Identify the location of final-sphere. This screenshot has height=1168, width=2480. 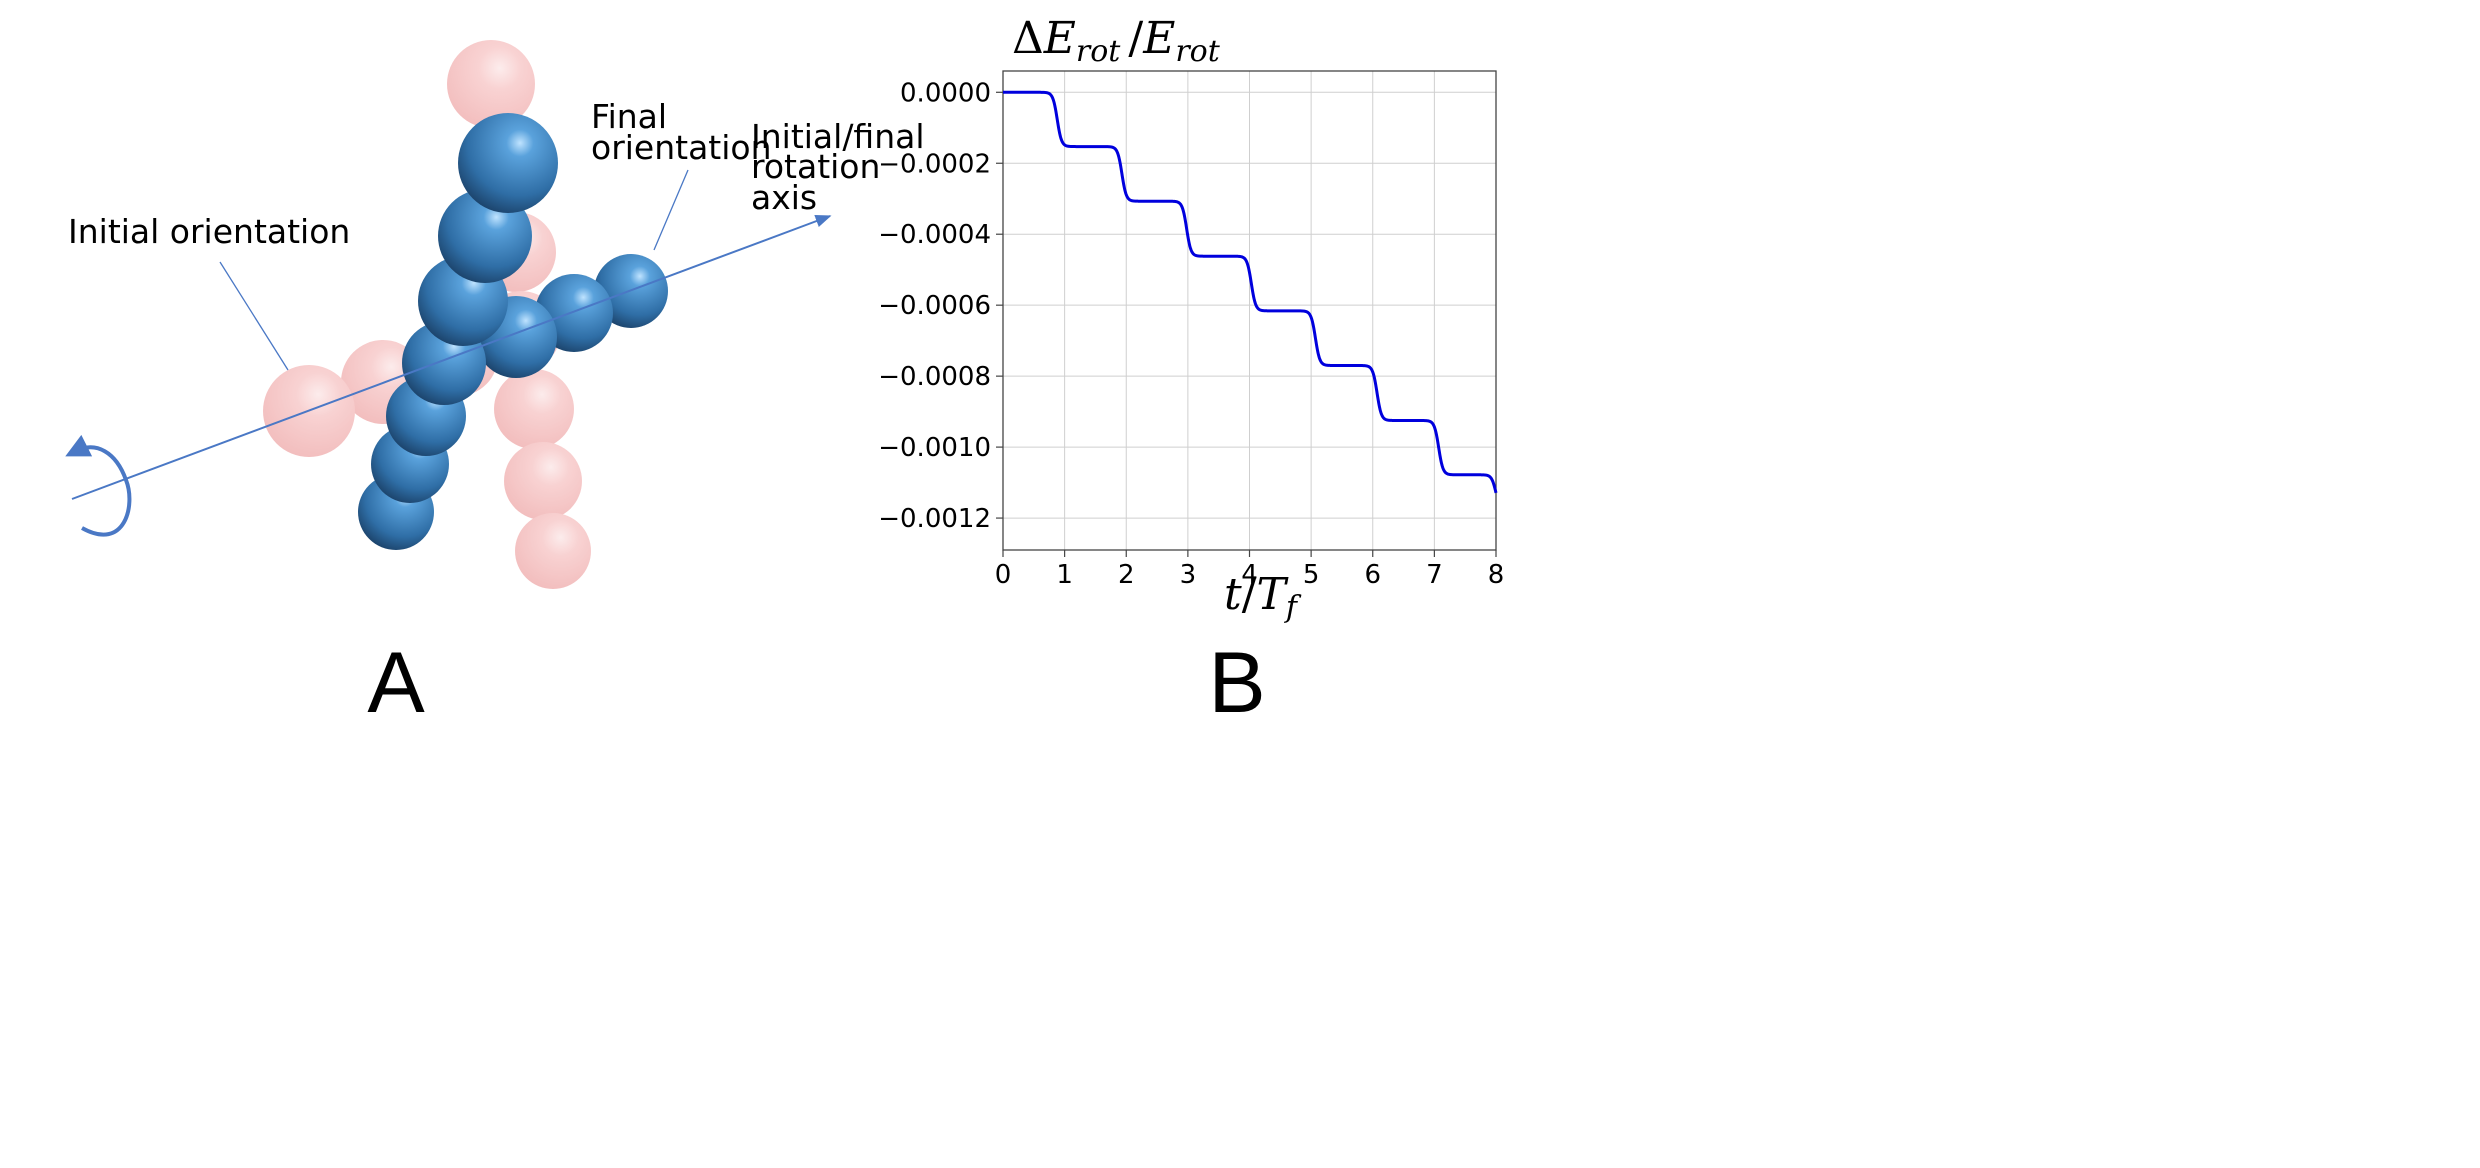
(508, 163).